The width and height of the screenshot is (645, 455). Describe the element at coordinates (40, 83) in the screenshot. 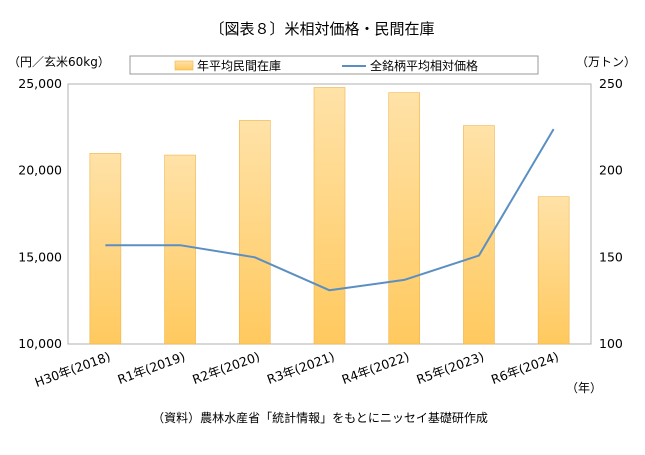

I see `left-tick-label: 25,000` at that location.